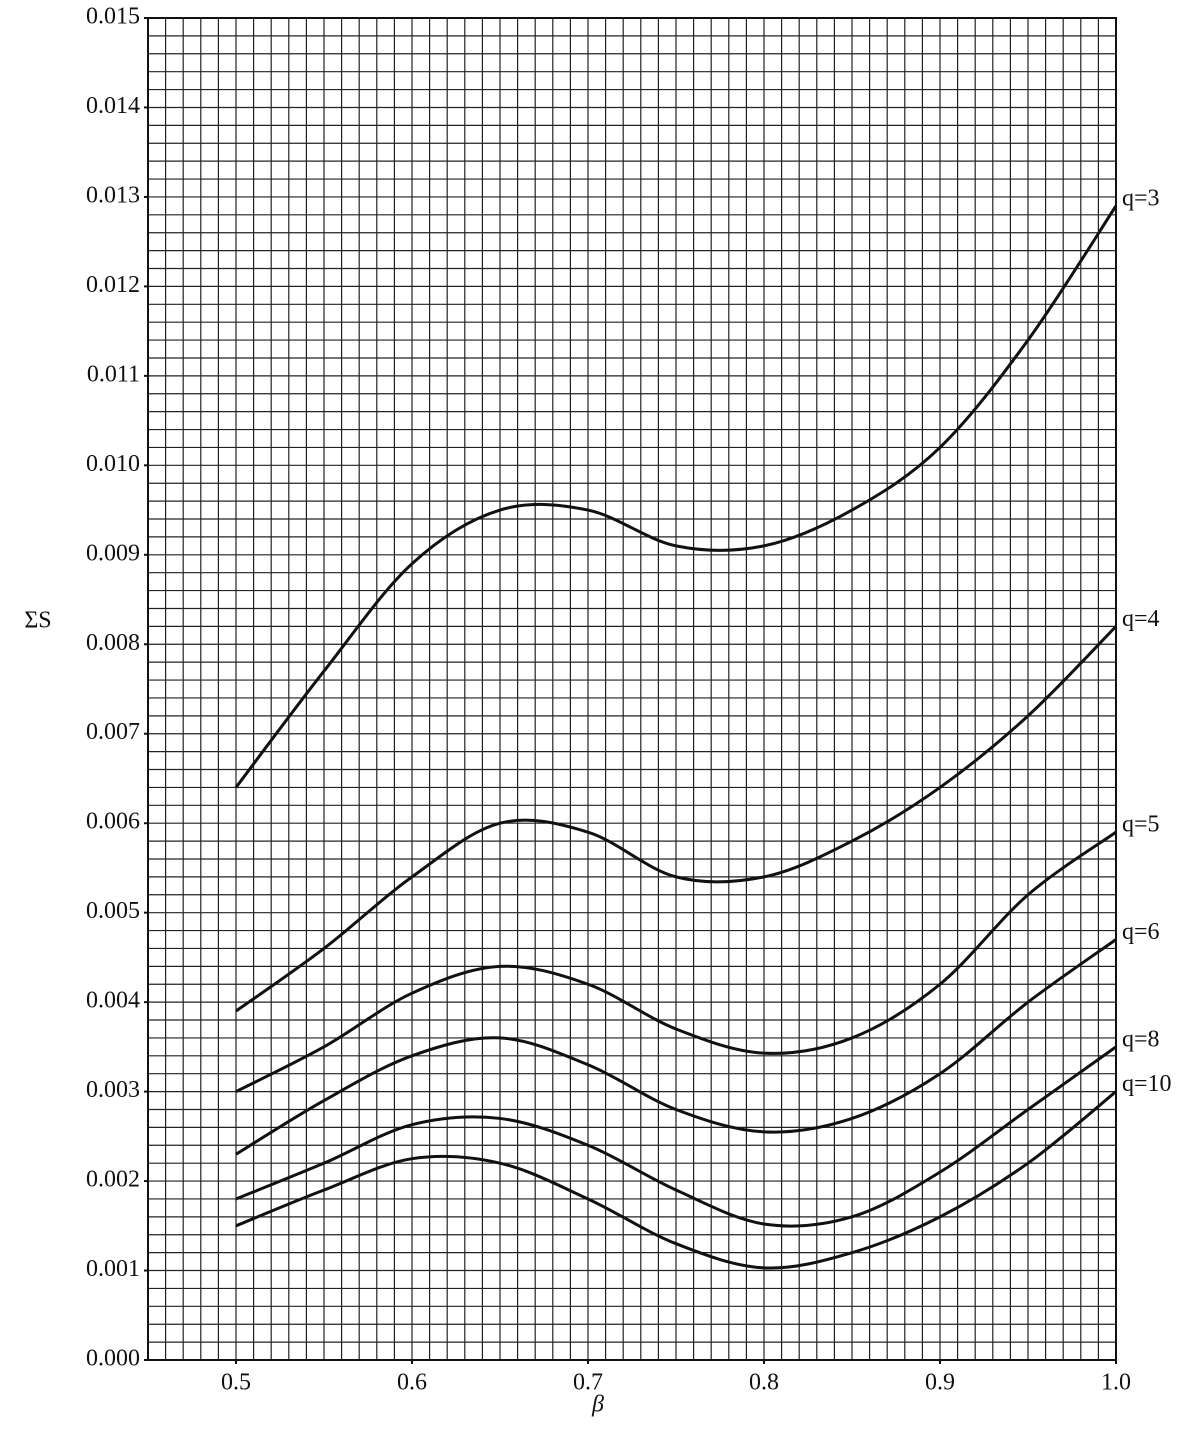 The width and height of the screenshot is (1192, 1436). Describe the element at coordinates (113, 643) in the screenshot. I see `y-tick-label: 0.008` at that location.